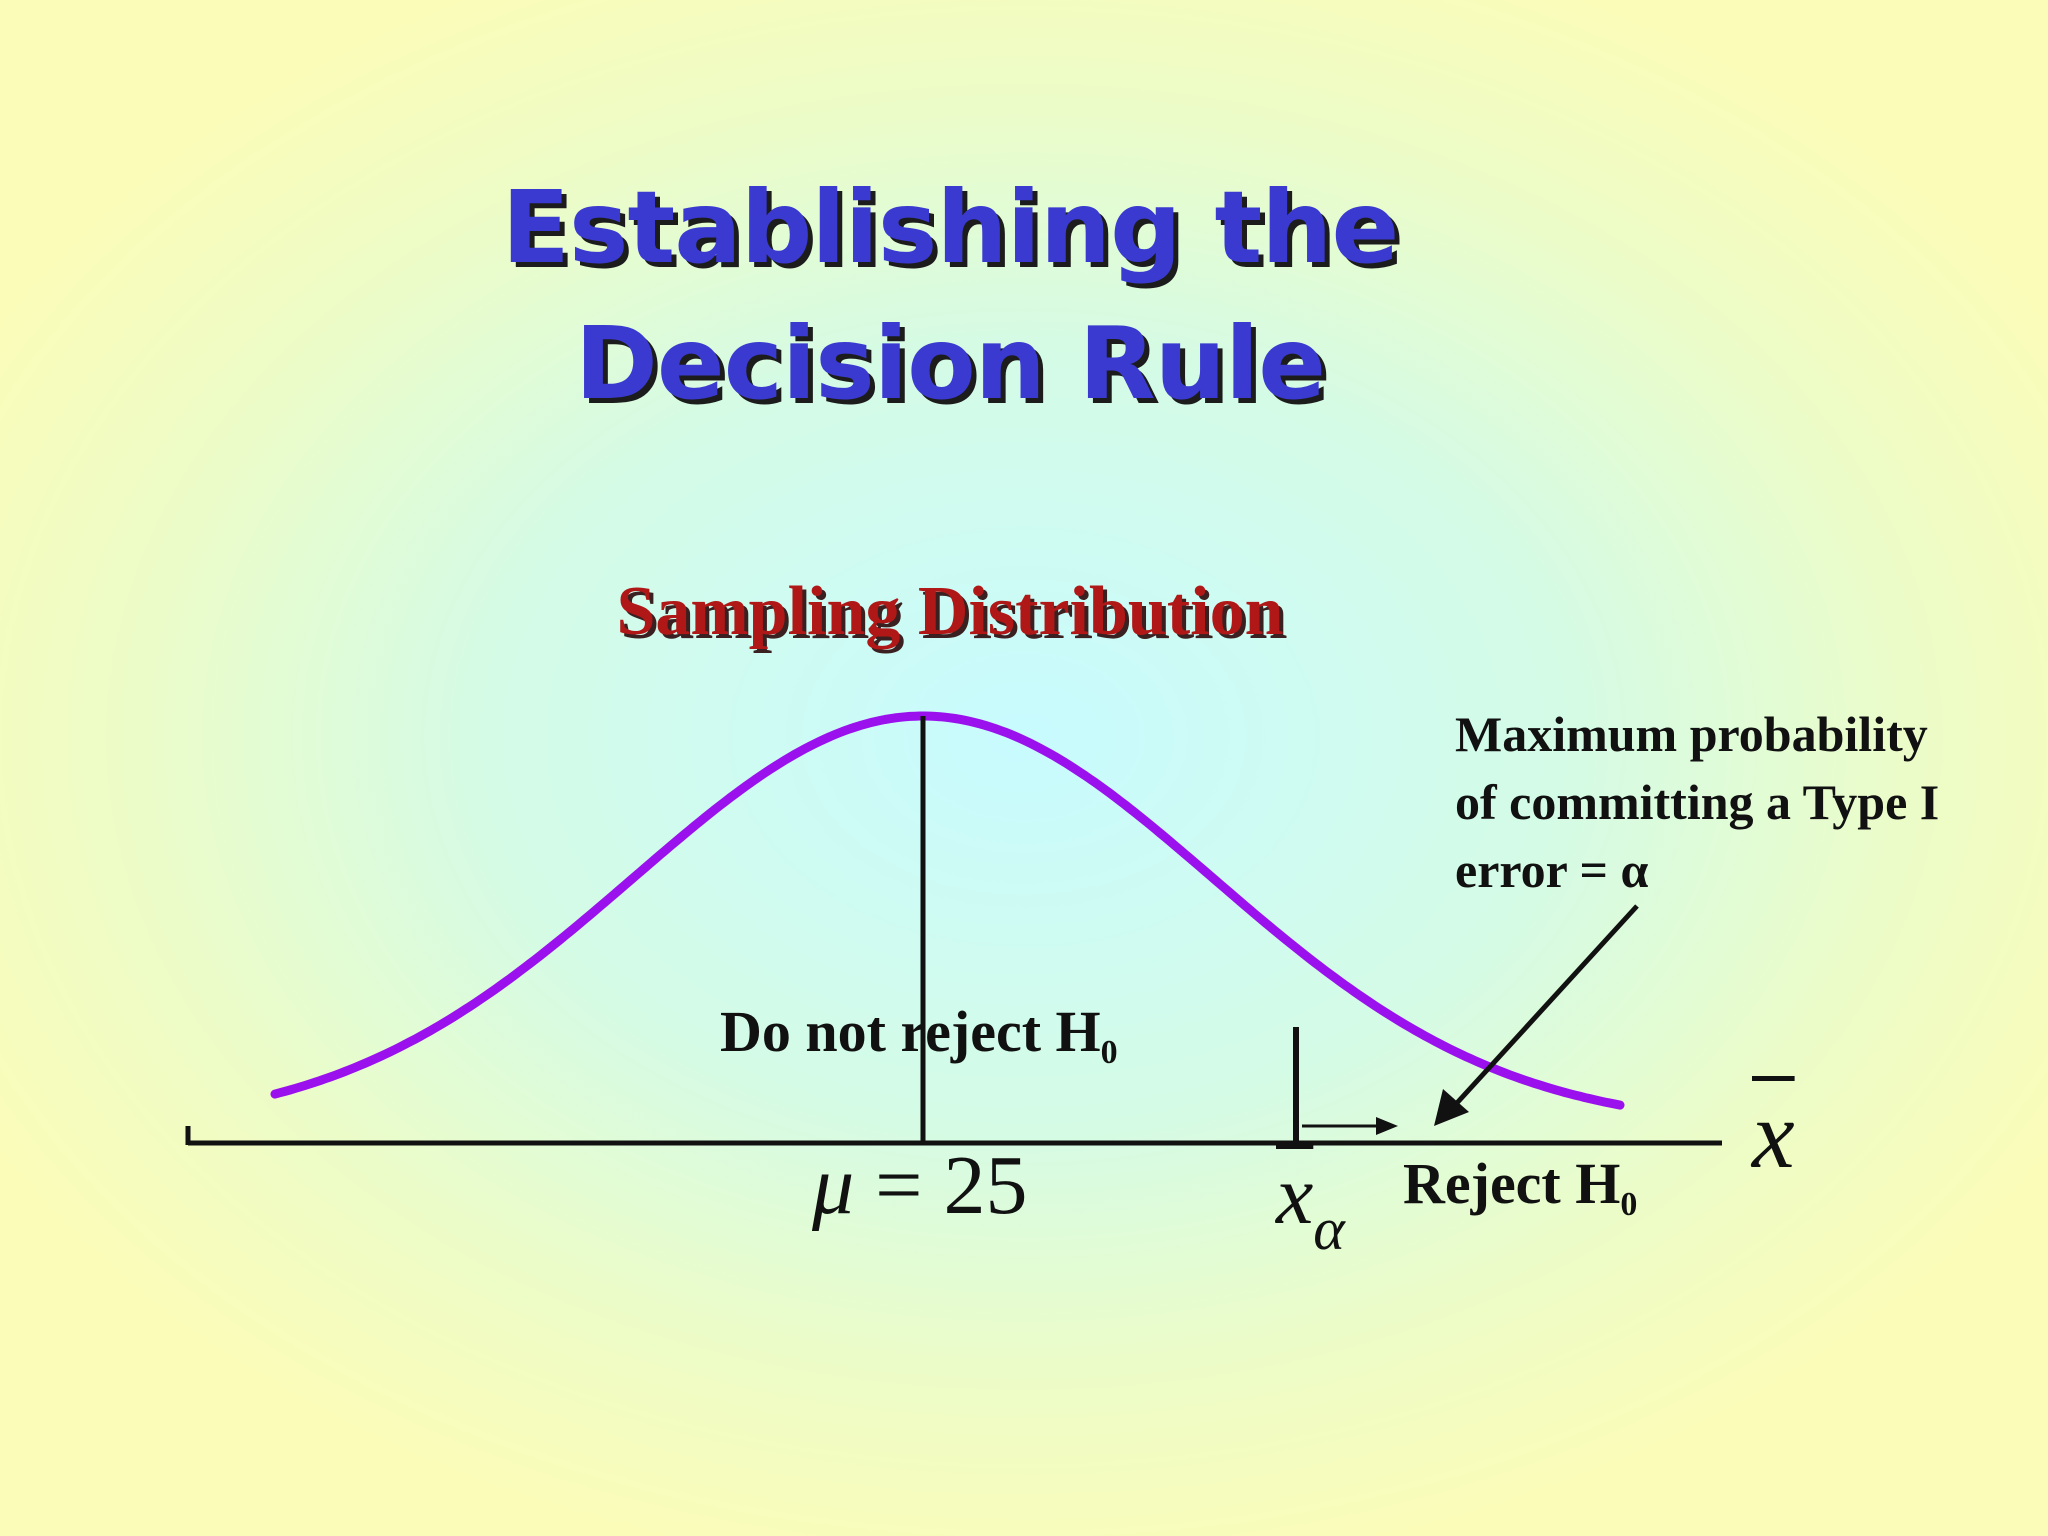 The height and width of the screenshot is (1536, 2048). Describe the element at coordinates (950, 611) in the screenshot. I see `sampling-distribution-label: Sampling Distribution` at that location.